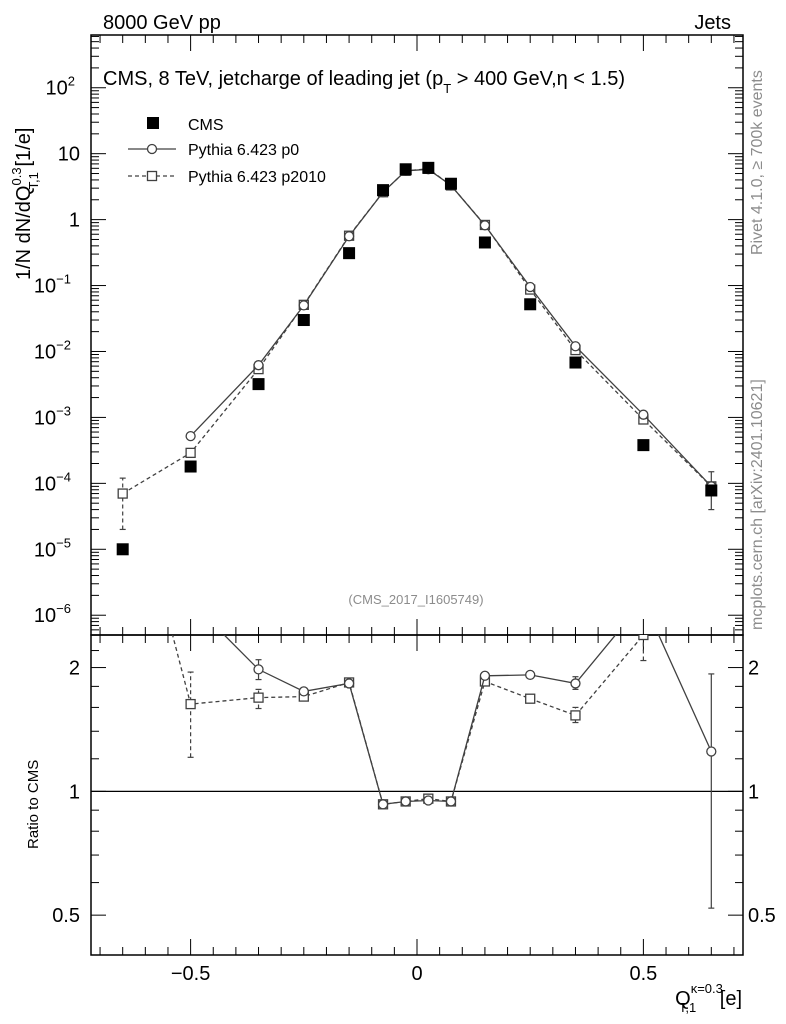 The image size is (786, 1024). I want to click on main-y-tick-label: 10², so click(60, 87).